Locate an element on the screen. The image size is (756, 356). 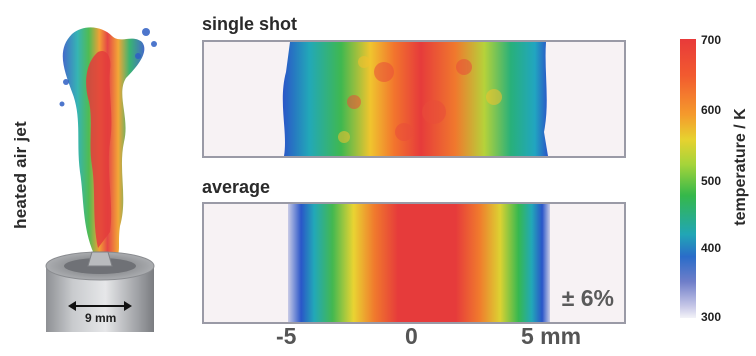
x-tick-label: -5 is located at coordinates (286, 336).